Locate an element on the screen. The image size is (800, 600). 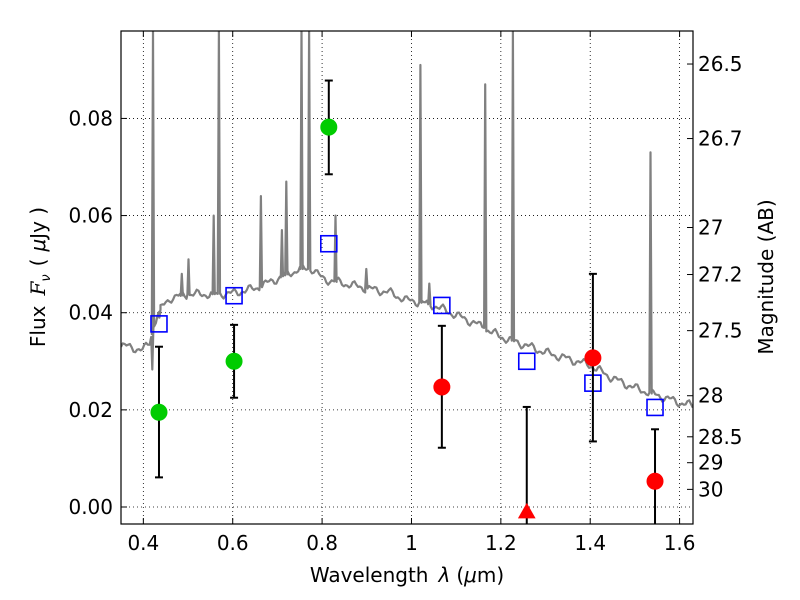
y-tick-label: 0.04 is located at coordinates (90, 313).